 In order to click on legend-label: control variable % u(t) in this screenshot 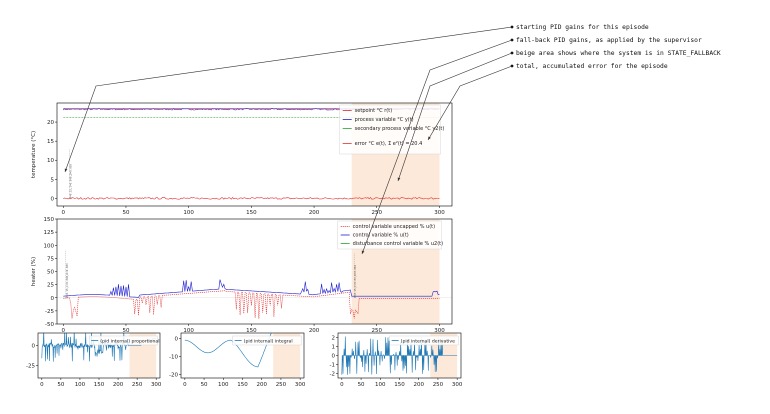, I will do `click(381, 236)`.